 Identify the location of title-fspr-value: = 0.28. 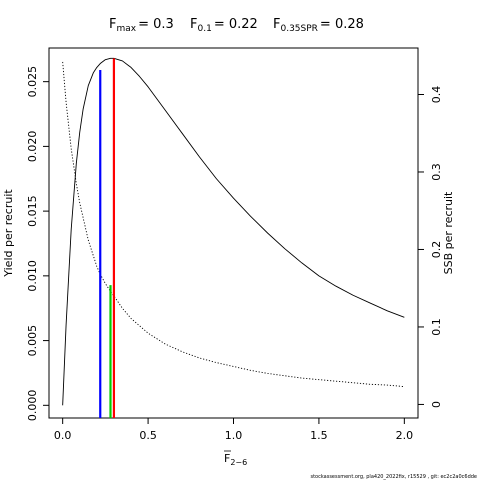
(342, 24).